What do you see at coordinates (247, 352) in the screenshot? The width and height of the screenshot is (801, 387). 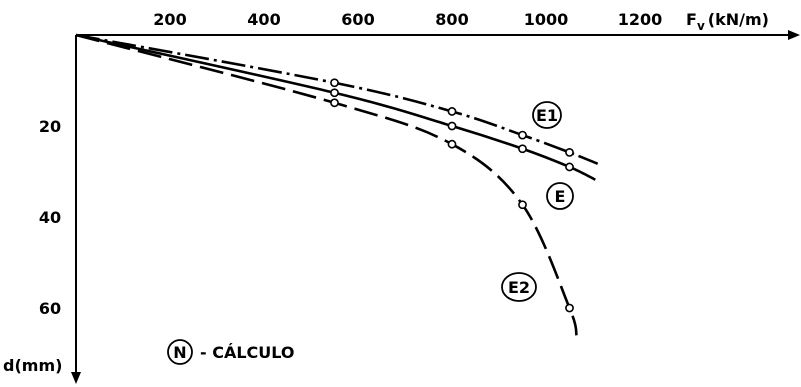 I see `calculation-note-text: - CÁLCULO` at bounding box center [247, 352].